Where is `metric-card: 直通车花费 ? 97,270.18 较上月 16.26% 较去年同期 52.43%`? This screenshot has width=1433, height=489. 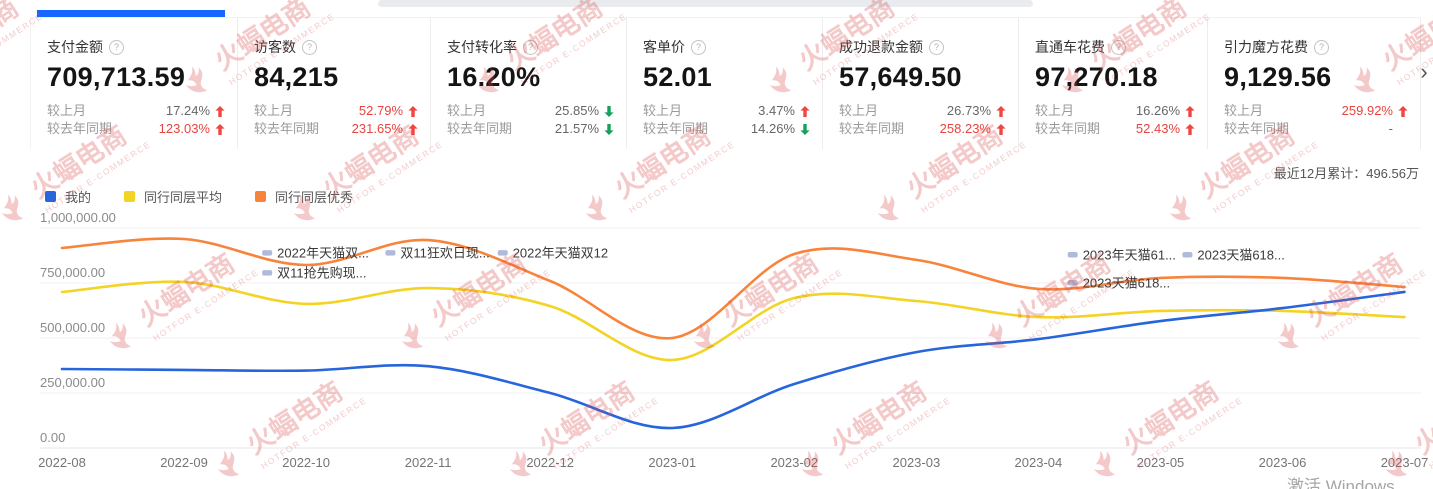
metric-card: 直通车花费 ? 97,270.18 较上月 16.26% 较去年同期 52.43% is located at coordinates (1113, 83).